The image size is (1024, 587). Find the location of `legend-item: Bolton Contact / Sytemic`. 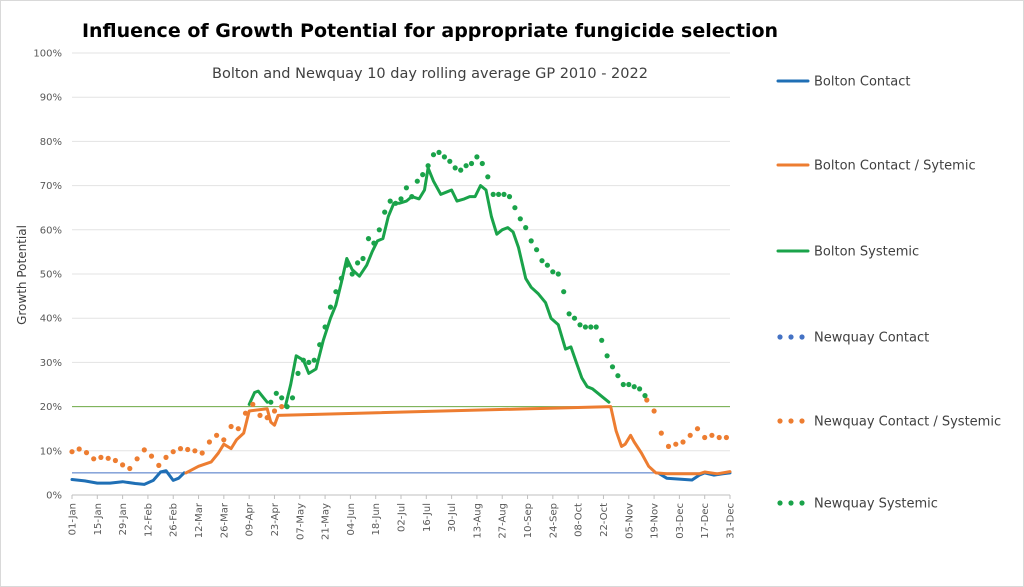

legend-item: Bolton Contact / Sytemic is located at coordinates (876, 166).